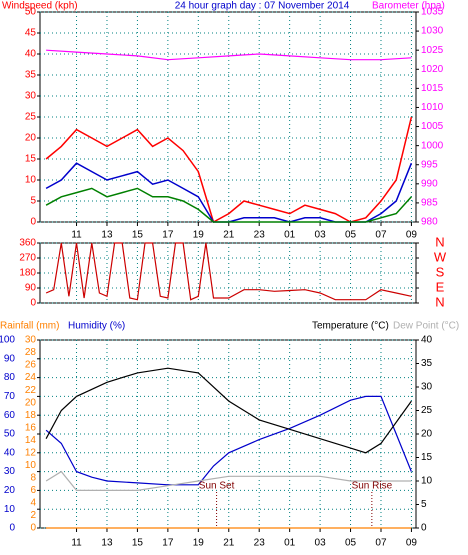 The width and height of the screenshot is (468, 555). Describe the element at coordinates (10, 358) in the screenshot. I see `y-tick-label: 90` at that location.